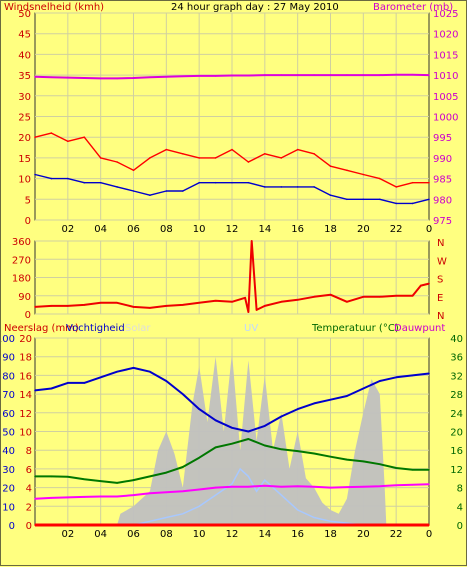 This screenshot has height=567, width=467. I want to click on wind-axis-label: Windsnelheid (kmh), so click(54, 7).